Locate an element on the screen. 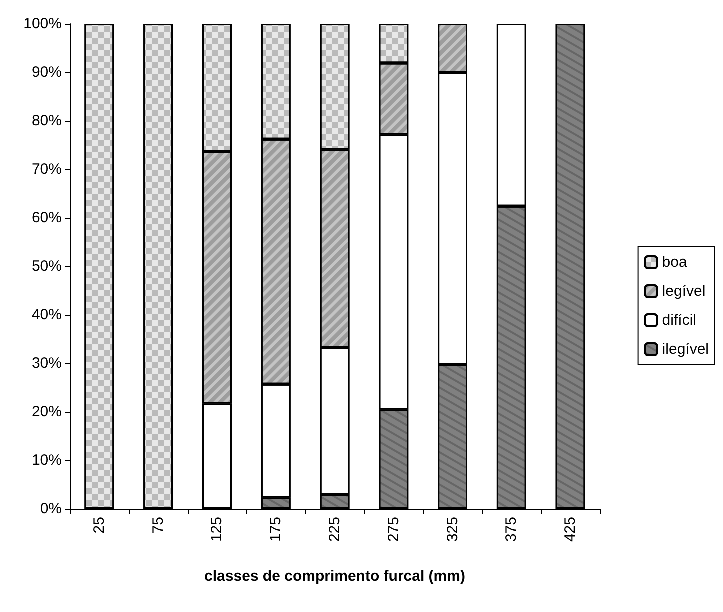  y-tick-label: 70% is located at coordinates (47, 169).